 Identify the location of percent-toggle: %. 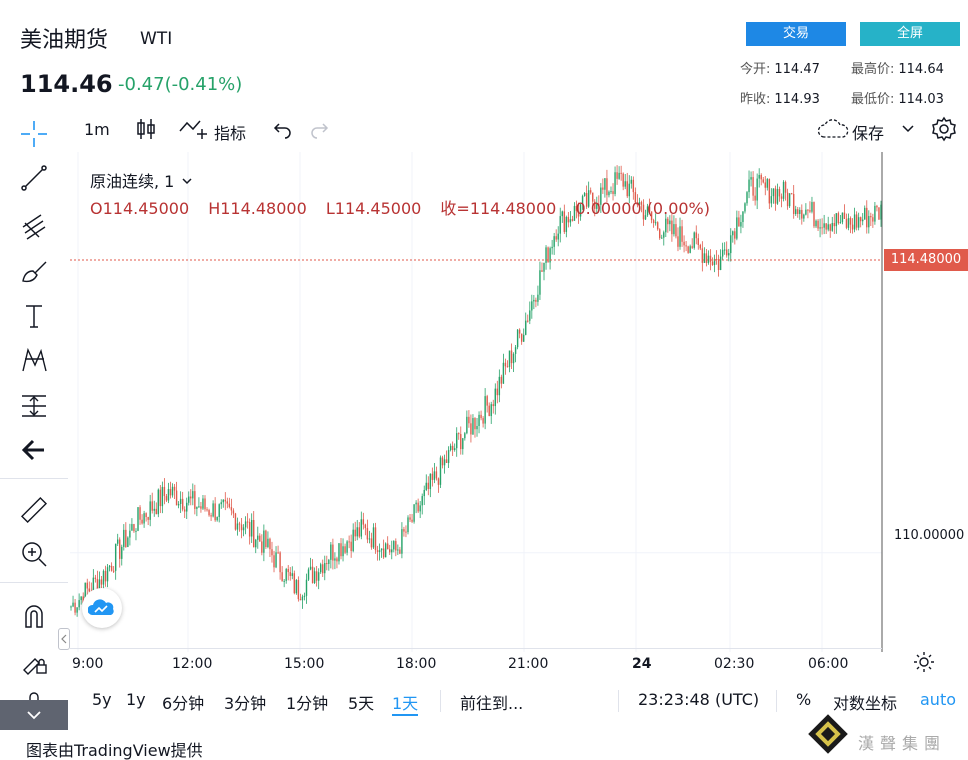
(804, 699).